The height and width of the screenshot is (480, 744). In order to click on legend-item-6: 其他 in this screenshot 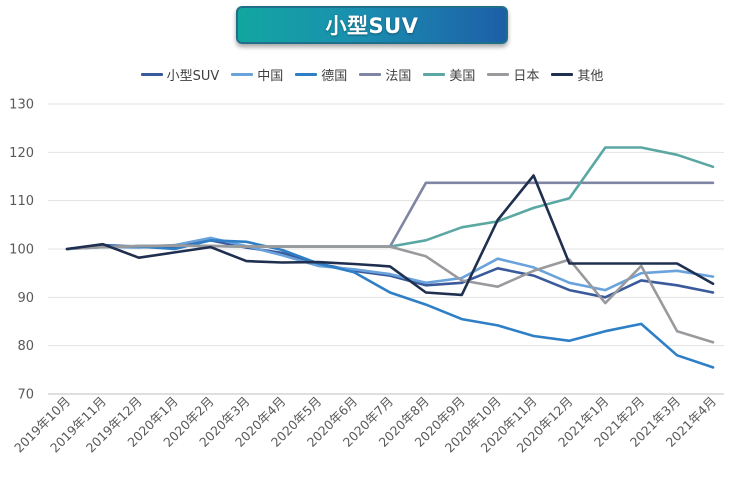, I will do `click(577, 74)`.